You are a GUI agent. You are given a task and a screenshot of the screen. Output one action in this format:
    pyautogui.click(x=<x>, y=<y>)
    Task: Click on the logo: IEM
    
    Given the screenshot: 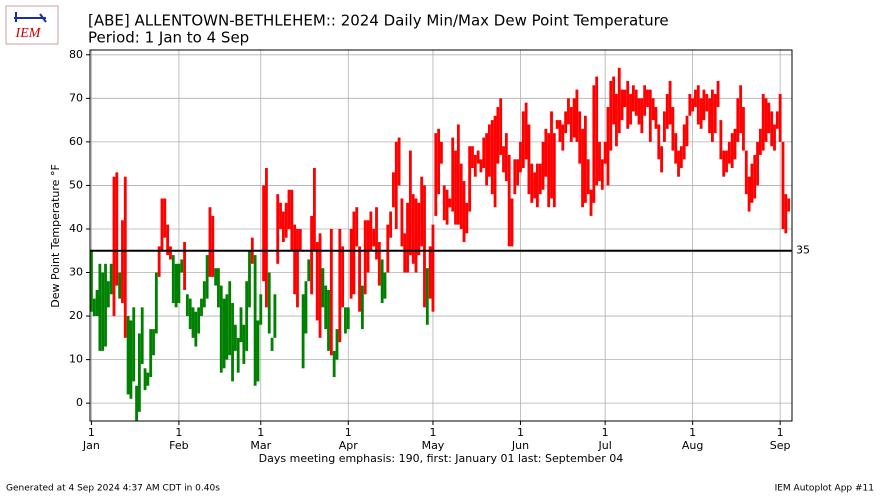 What is the action you would take?
    pyautogui.click(x=32, y=25)
    